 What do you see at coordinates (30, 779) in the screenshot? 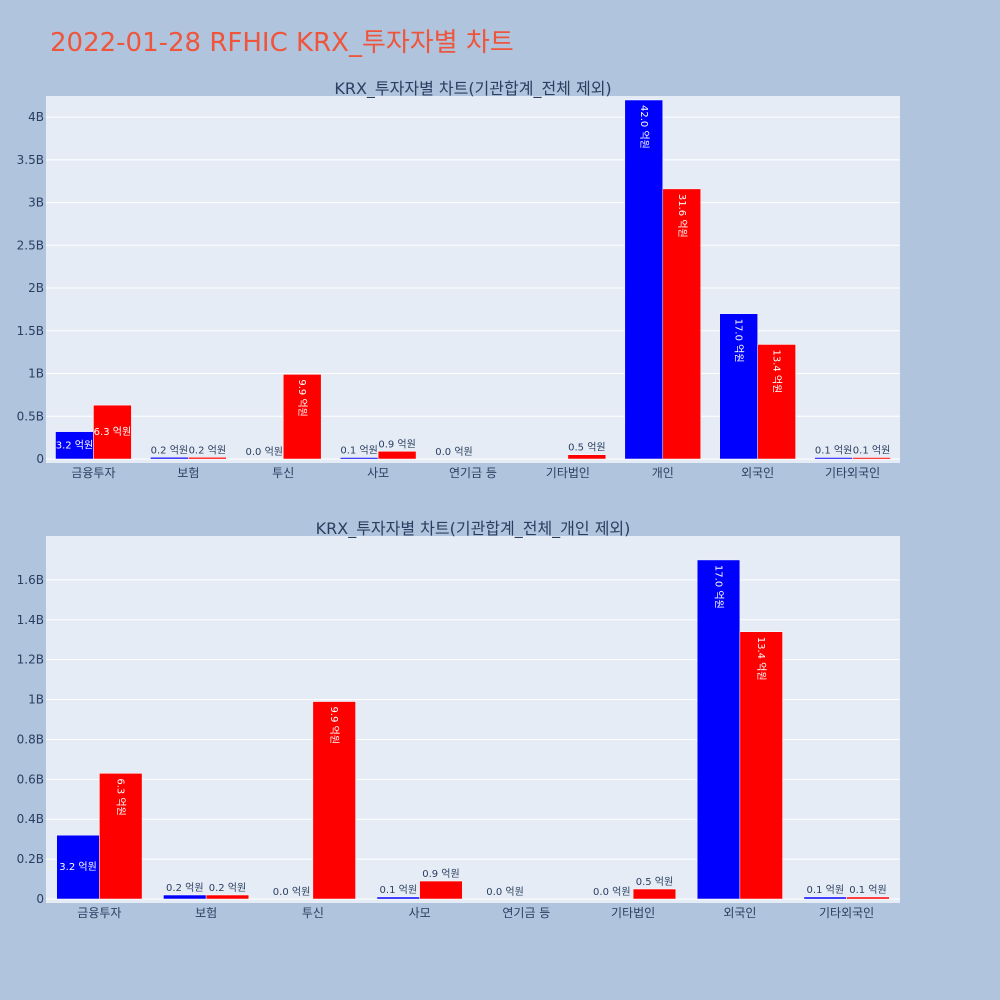
I see `y-tick-label: 0.6B` at bounding box center [30, 779].